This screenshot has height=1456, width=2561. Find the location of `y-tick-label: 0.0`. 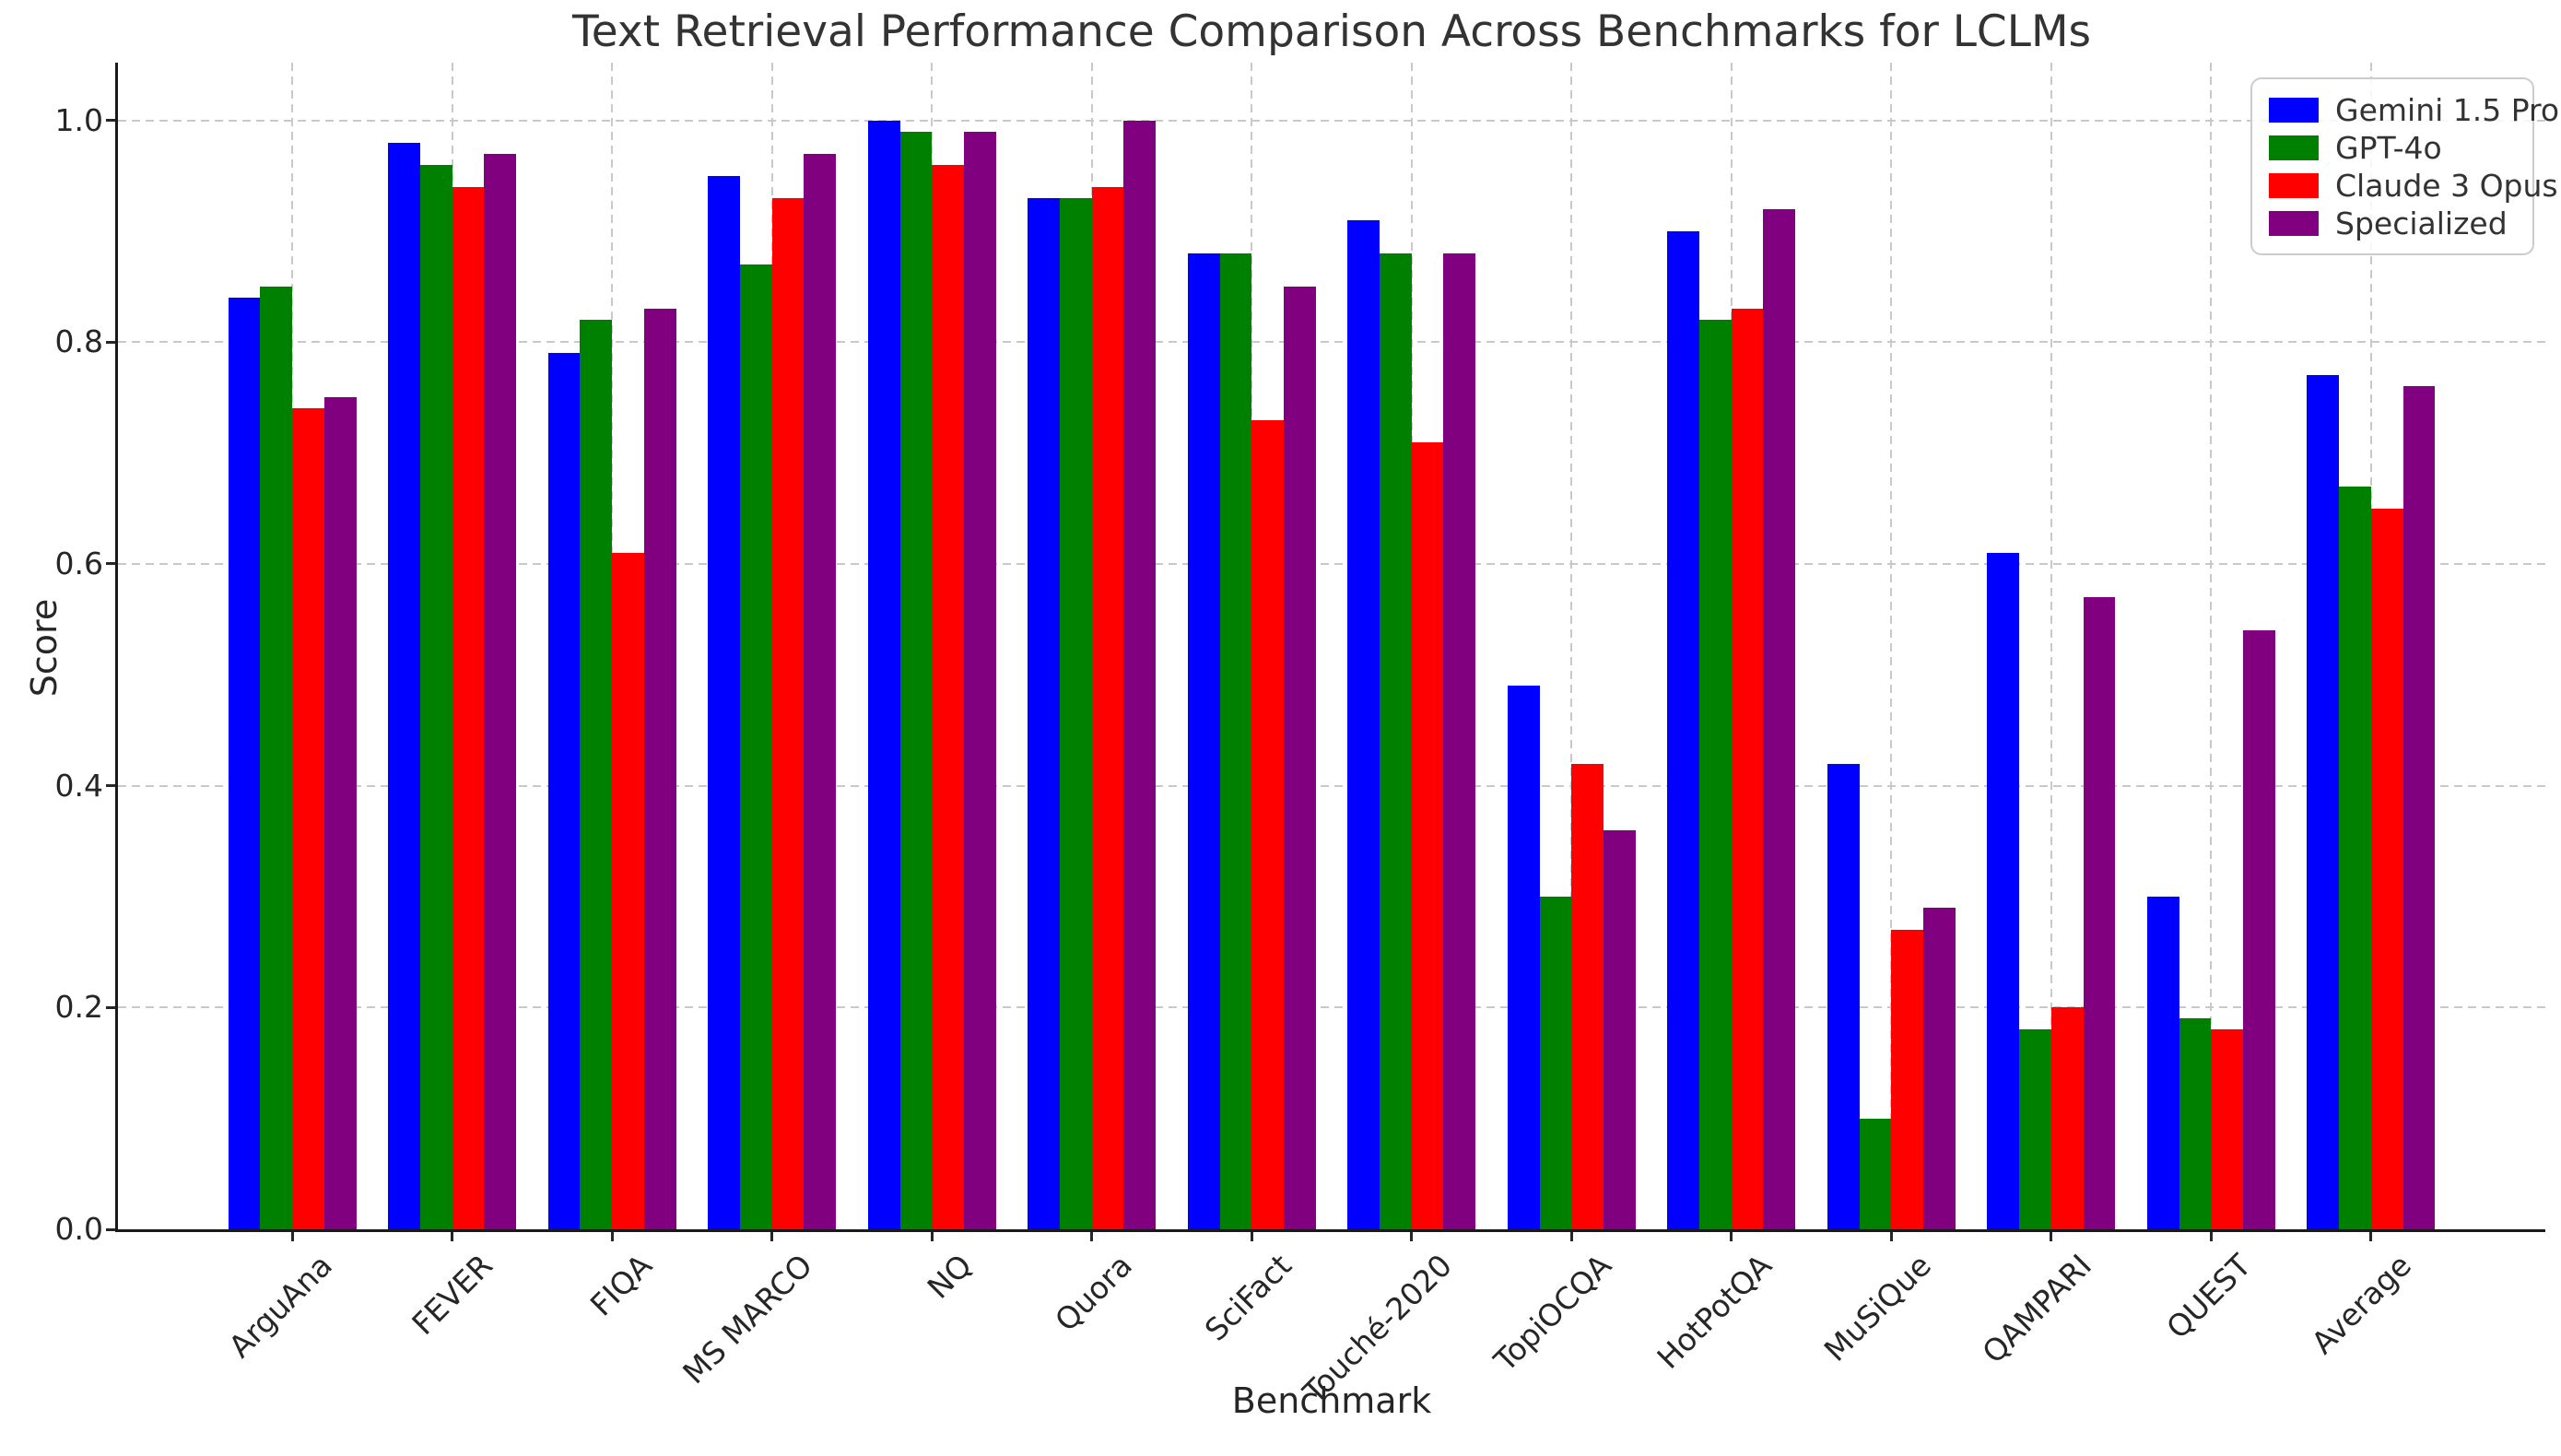

y-tick-label: 0.0 is located at coordinates (79, 1229).